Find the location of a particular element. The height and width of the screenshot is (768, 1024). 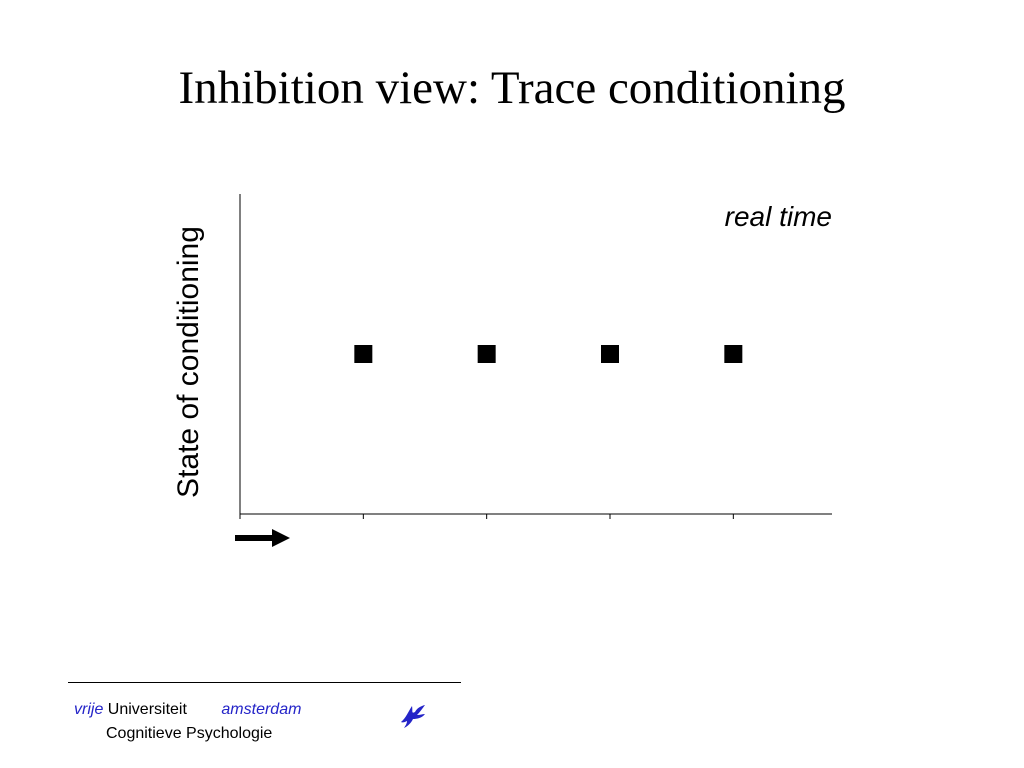

footer-divider is located at coordinates (264, 682).